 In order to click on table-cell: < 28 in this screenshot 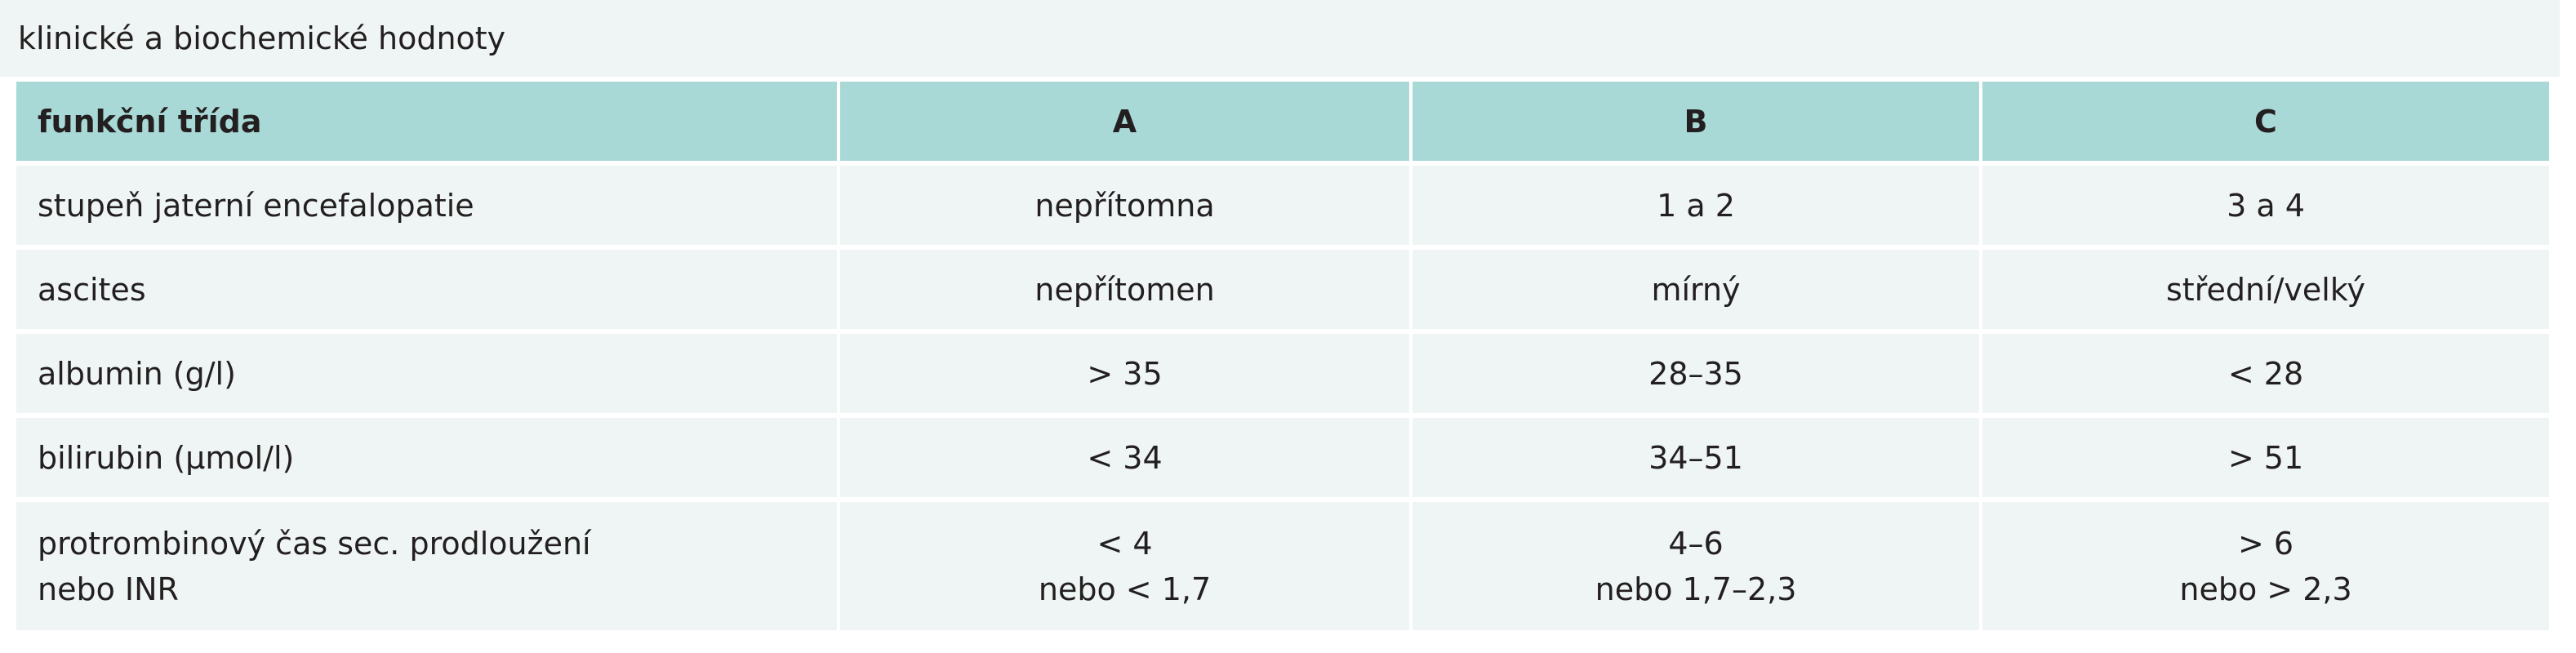, I will do `click(2265, 373)`.